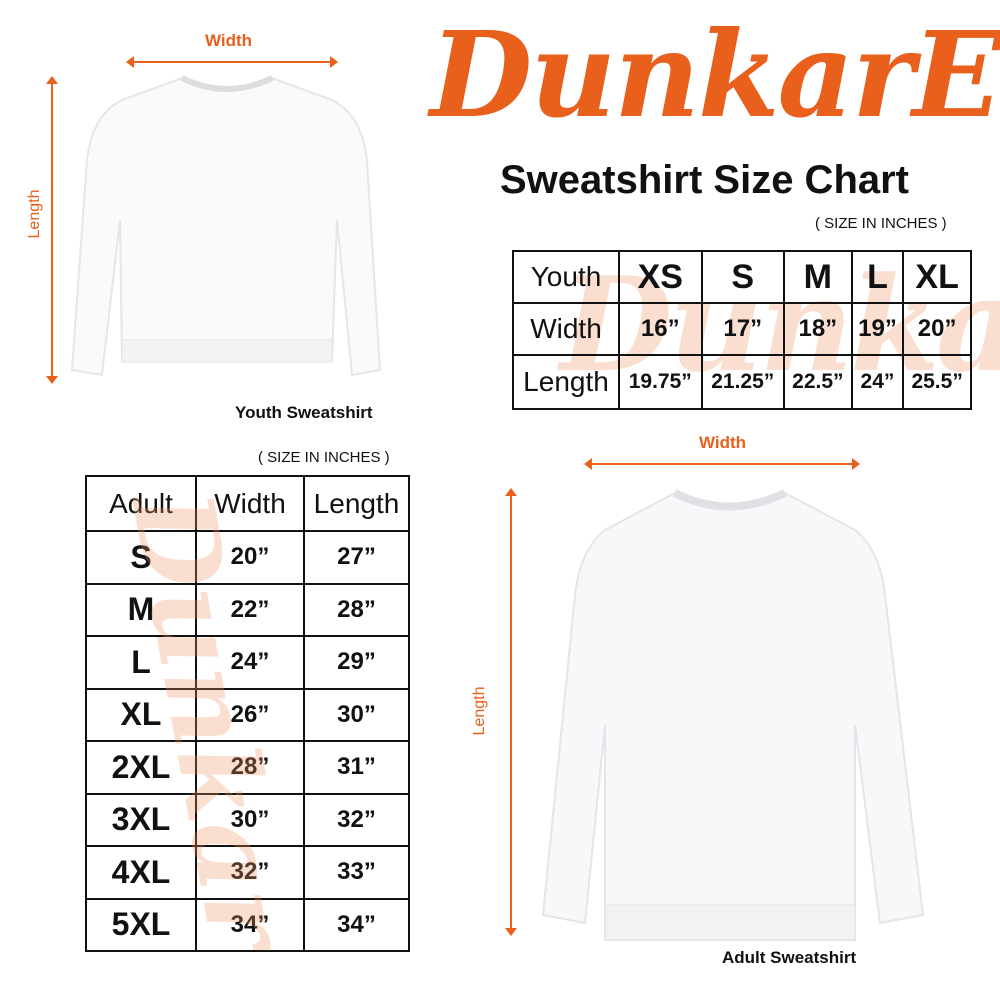 The image size is (1000, 1000). I want to click on table-cell: 29”, so click(356, 662).